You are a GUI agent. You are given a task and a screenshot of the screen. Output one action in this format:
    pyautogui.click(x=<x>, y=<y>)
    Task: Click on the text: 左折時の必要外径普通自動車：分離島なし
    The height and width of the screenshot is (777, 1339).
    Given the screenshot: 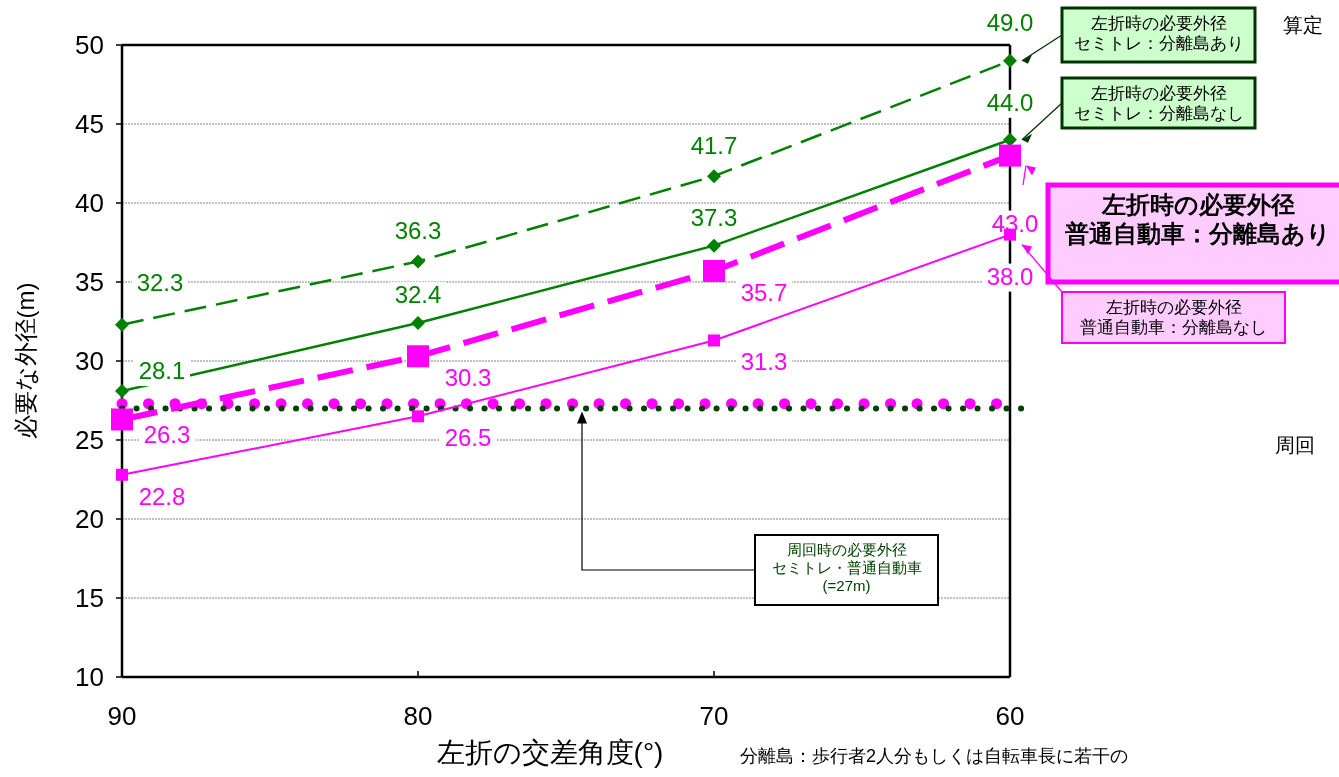 What is the action you would take?
    pyautogui.click(x=1173, y=318)
    